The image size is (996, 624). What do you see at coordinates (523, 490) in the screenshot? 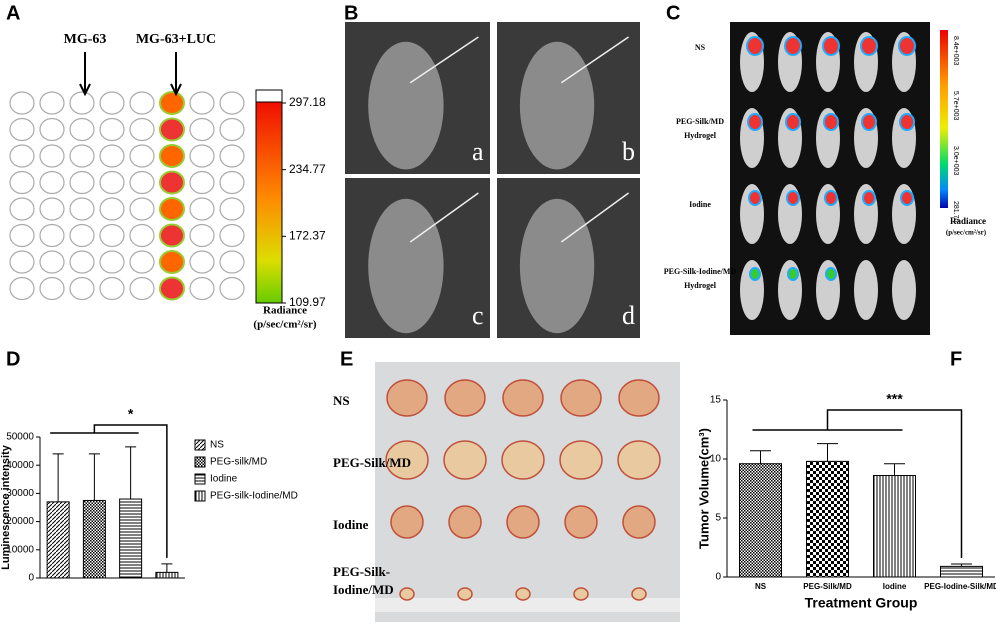
I see `tumors` at bounding box center [523, 490].